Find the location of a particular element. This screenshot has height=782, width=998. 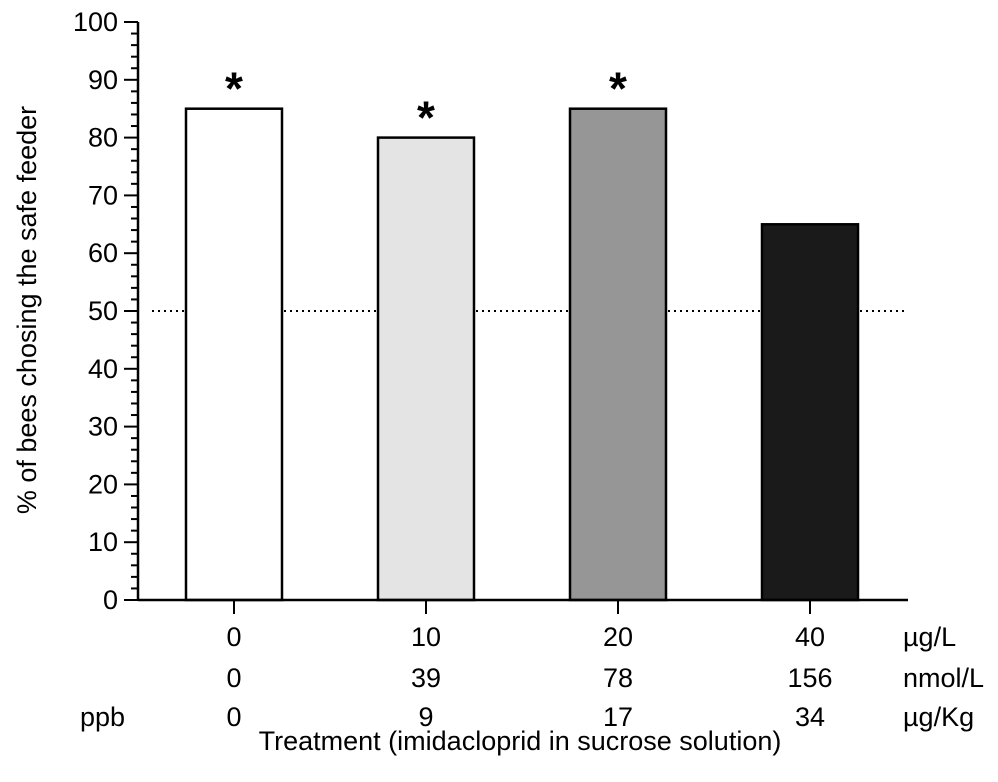

x-tick-label: 34 is located at coordinates (810, 717).